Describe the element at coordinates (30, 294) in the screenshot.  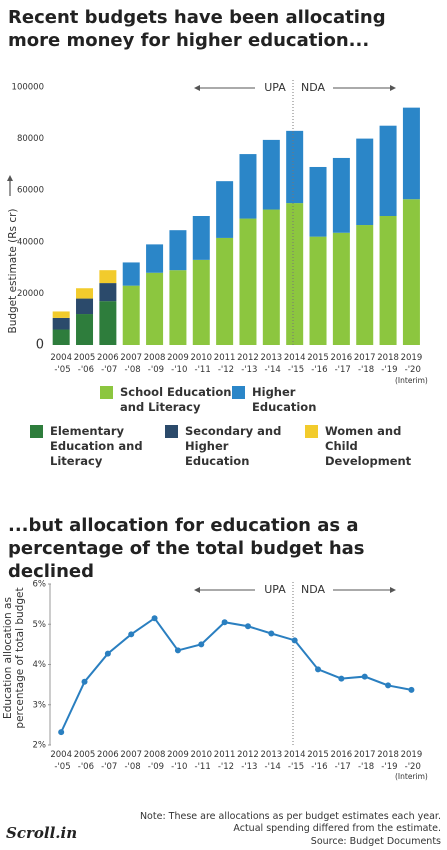
I see `y-tick-label: 20000` at that location.